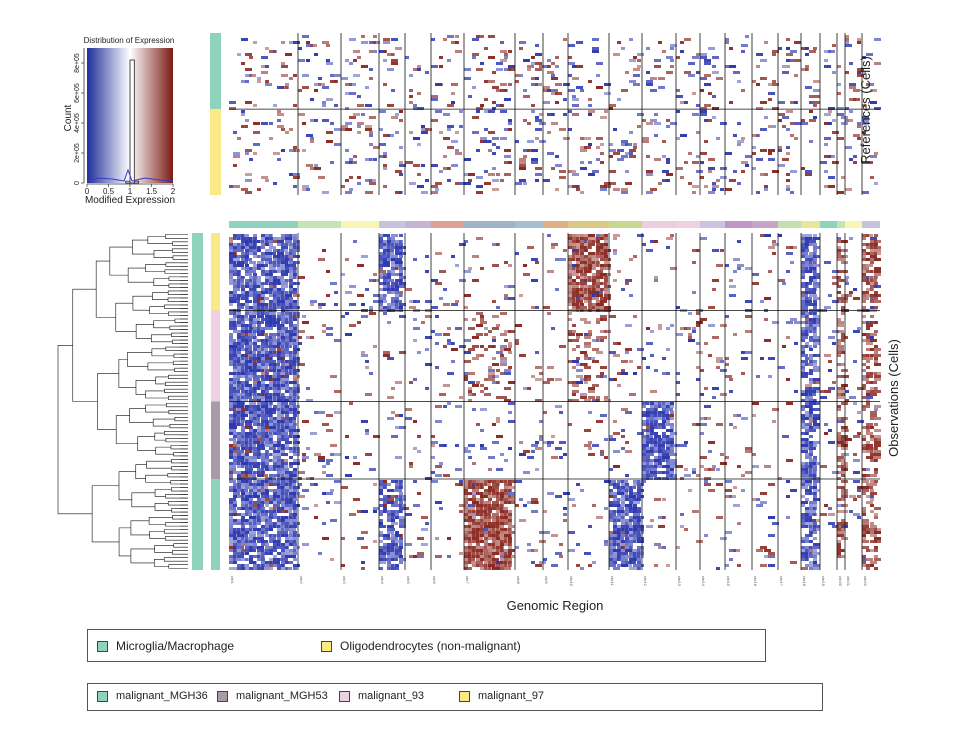 The image size is (956, 744). Describe the element at coordinates (157, 535) in the screenshot. I see `dendrogram-branch` at that location.